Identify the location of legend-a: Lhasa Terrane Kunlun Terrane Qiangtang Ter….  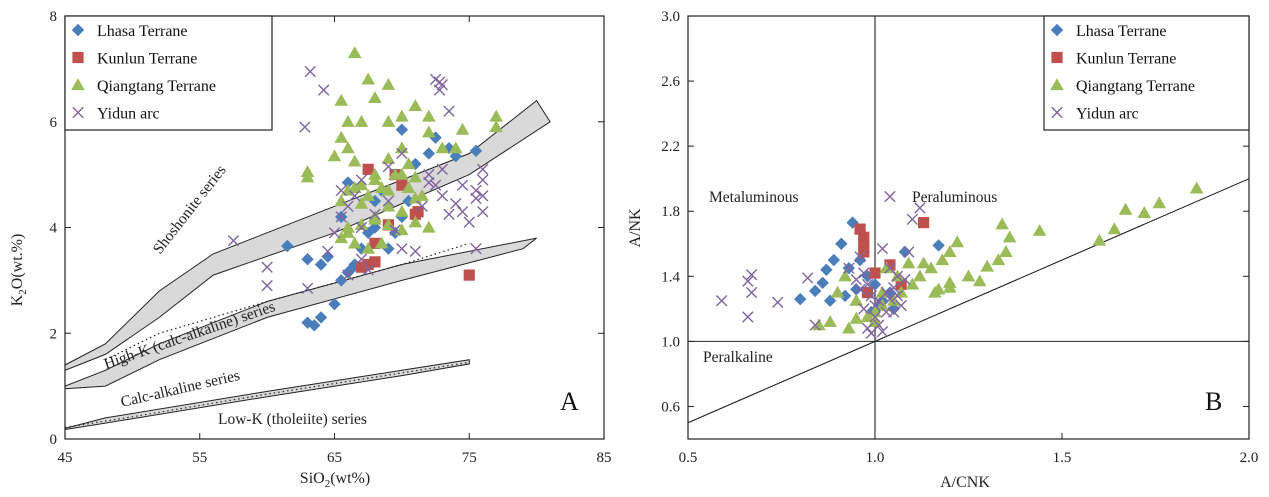
(168, 73).